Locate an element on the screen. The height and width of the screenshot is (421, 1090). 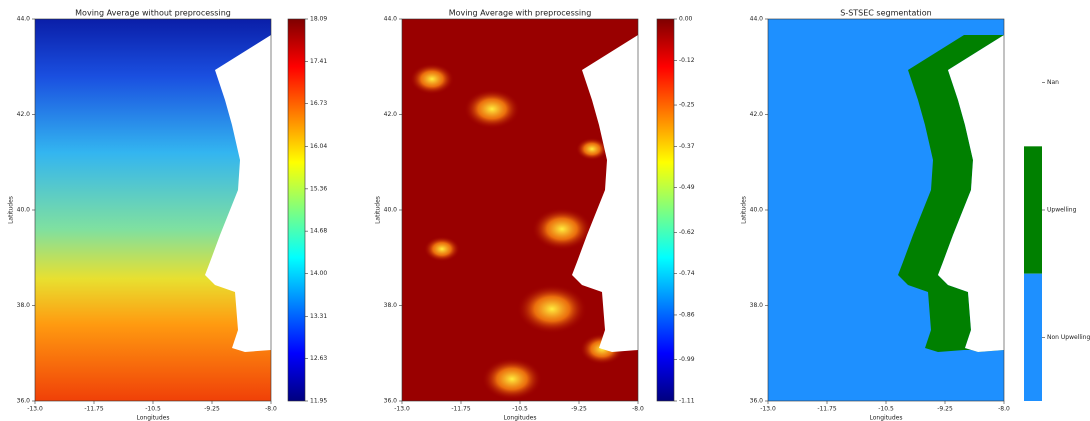
chart-title: Moving Average with preprocessing is located at coordinates (520, 13).